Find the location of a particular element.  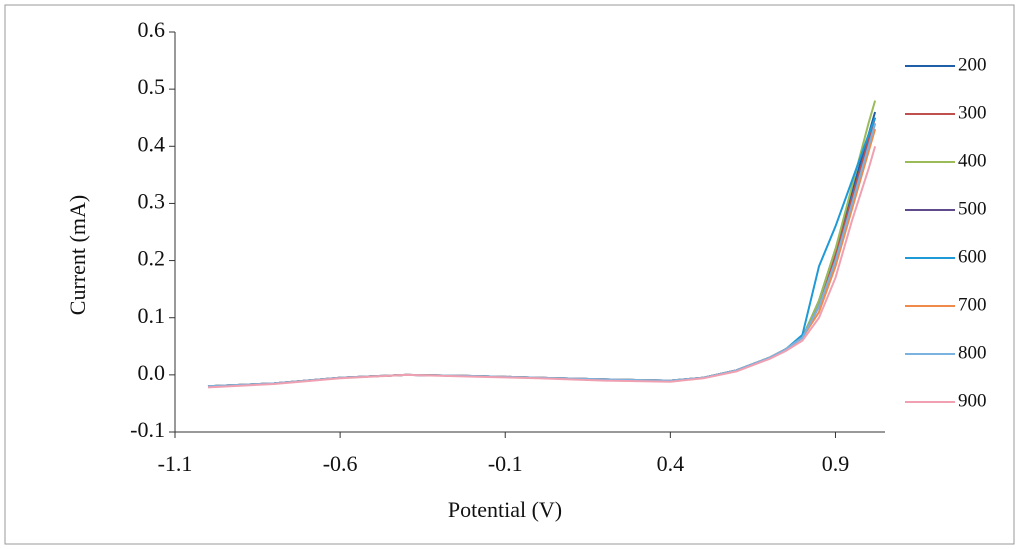

x-axis-label: Potential (V) is located at coordinates (505, 509).